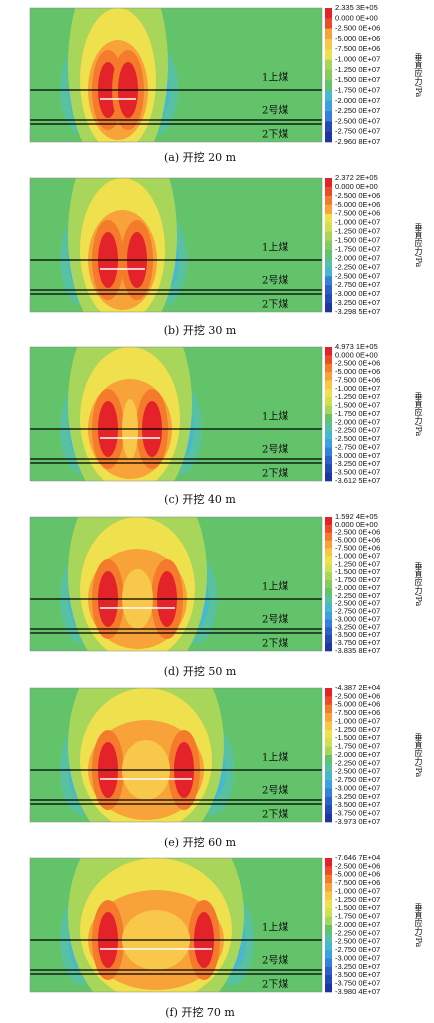  What do you see at coordinates (275, 134) in the screenshot?
I see `seam-label: 2下煤` at bounding box center [275, 134].